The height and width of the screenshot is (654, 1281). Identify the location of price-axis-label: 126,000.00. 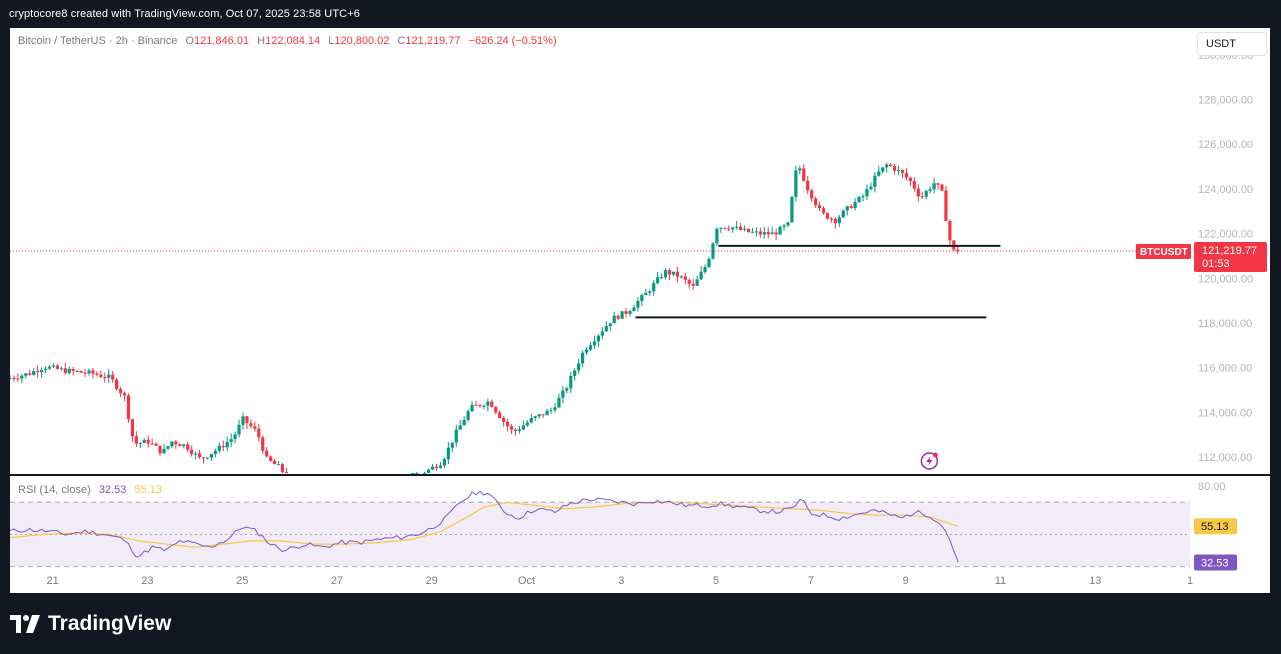
(1225, 145).